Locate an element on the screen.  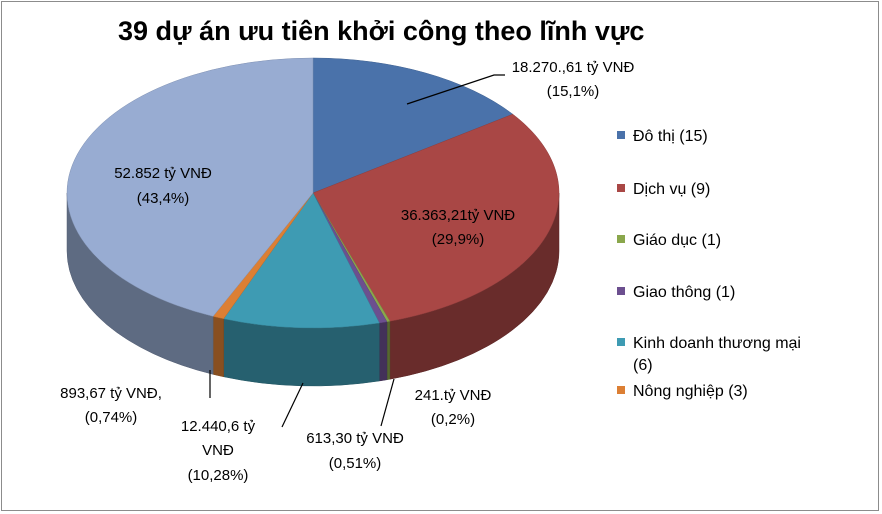
data-label-kinh-doanh: 12.440,6 tỷ VNĐ (10,28%) is located at coordinates (218, 451).